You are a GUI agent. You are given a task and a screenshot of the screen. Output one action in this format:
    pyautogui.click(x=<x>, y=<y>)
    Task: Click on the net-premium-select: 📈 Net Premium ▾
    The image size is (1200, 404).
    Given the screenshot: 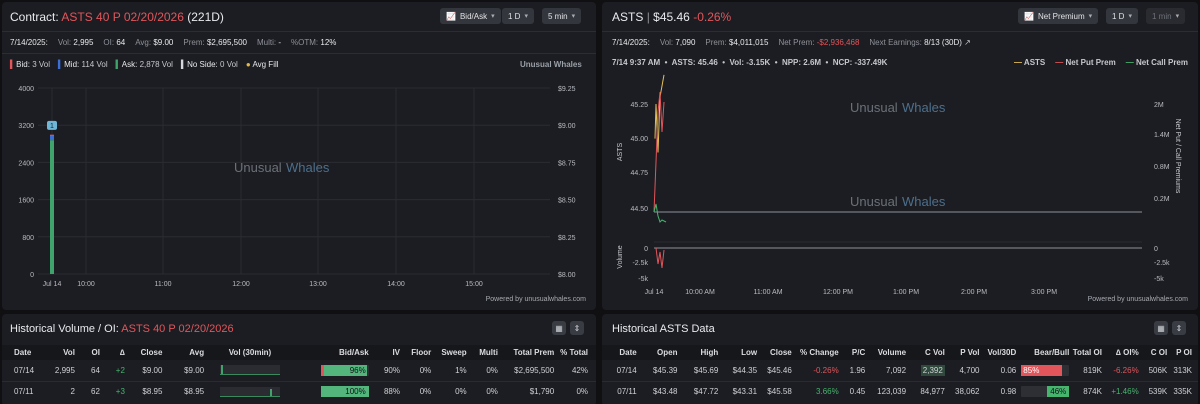 What is the action you would take?
    pyautogui.click(x=1058, y=16)
    